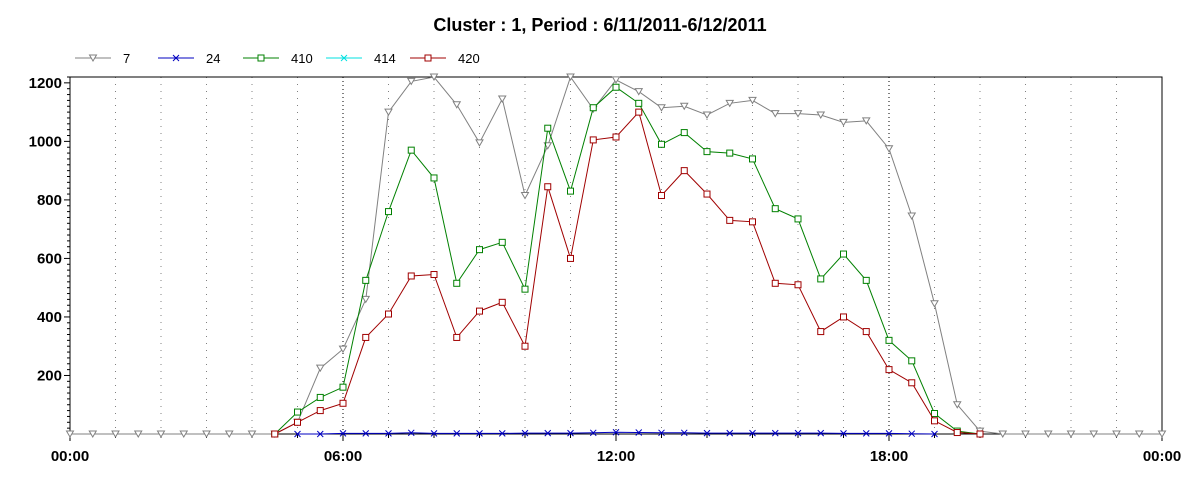  Describe the element at coordinates (277, 58) in the screenshot. I see `legend: 7 24 410 414 420` at that location.